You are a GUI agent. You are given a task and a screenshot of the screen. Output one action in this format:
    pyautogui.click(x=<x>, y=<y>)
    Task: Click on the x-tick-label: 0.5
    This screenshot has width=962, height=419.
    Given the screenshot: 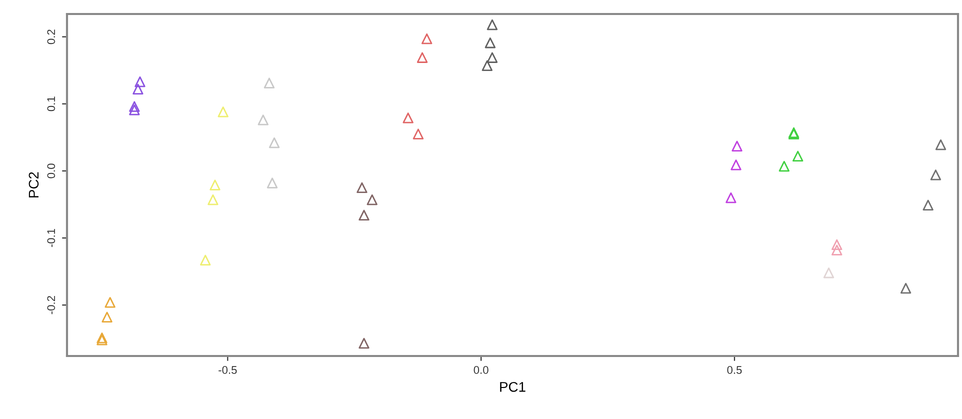 What is the action you would take?
    pyautogui.click(x=734, y=370)
    